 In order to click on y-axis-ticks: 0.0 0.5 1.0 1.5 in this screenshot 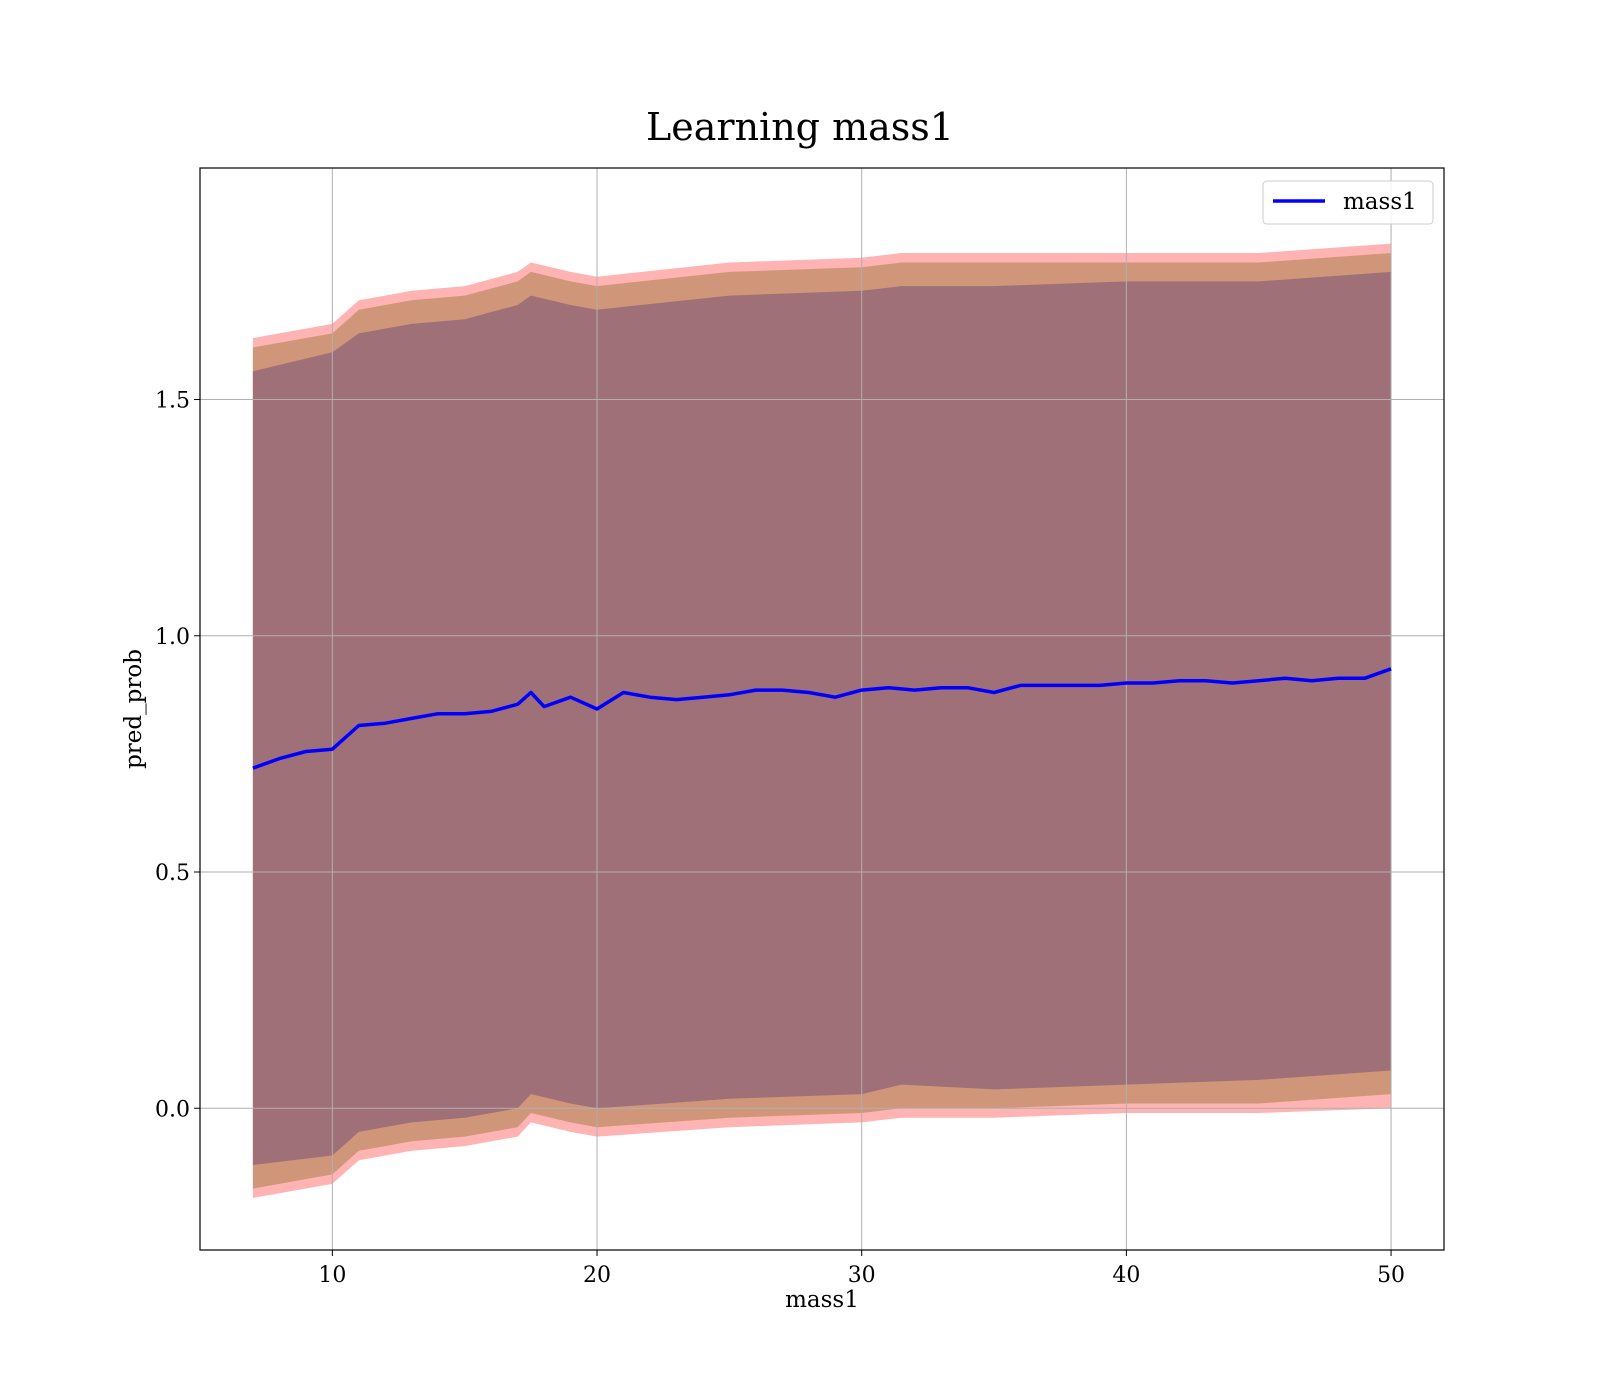, I will do `click(177, 755)`.